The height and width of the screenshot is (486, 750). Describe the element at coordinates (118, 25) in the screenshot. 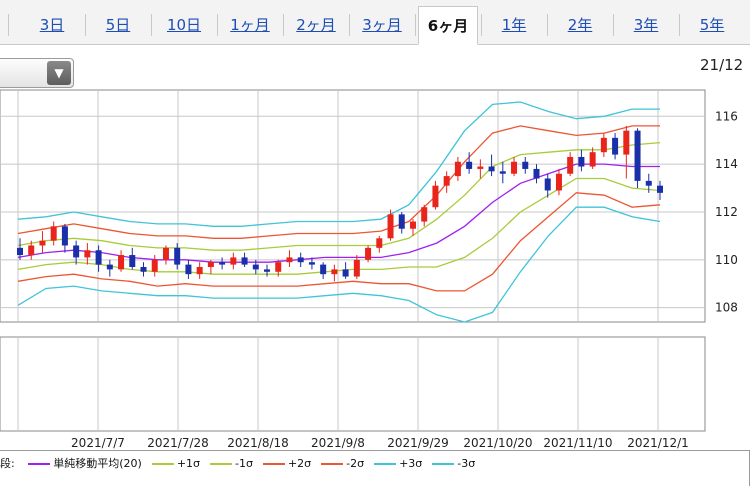

I see `tab-1: 5日` at that location.